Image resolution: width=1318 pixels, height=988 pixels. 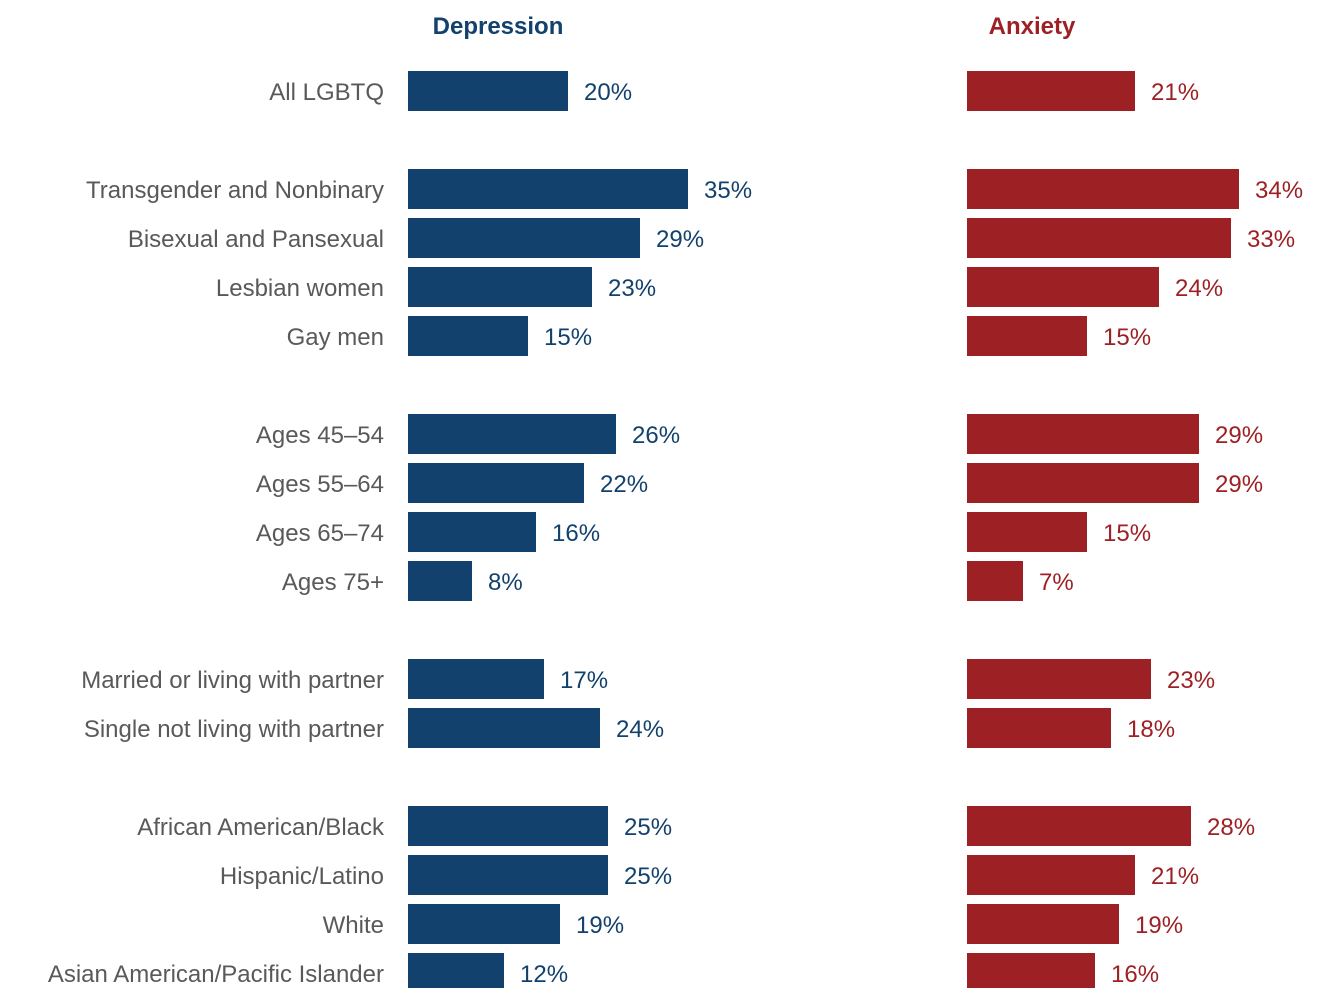 I want to click on anxiety-bar-transgender-and-nonbinary, so click(x=1103, y=189).